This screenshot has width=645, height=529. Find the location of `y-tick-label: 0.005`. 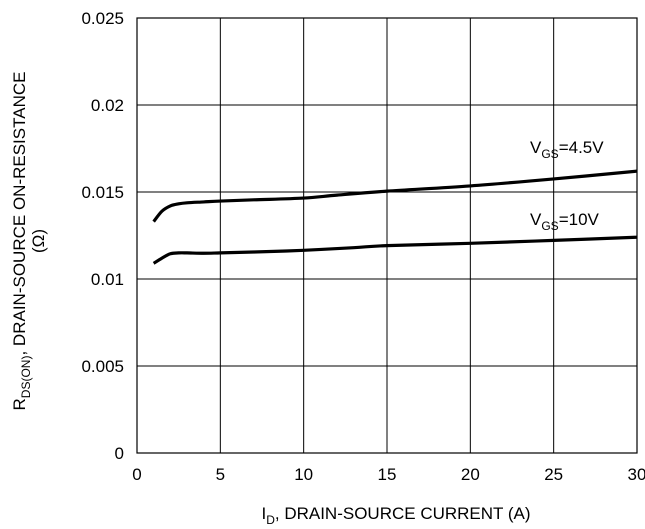

y-tick-label: 0.005 is located at coordinates (102, 366).